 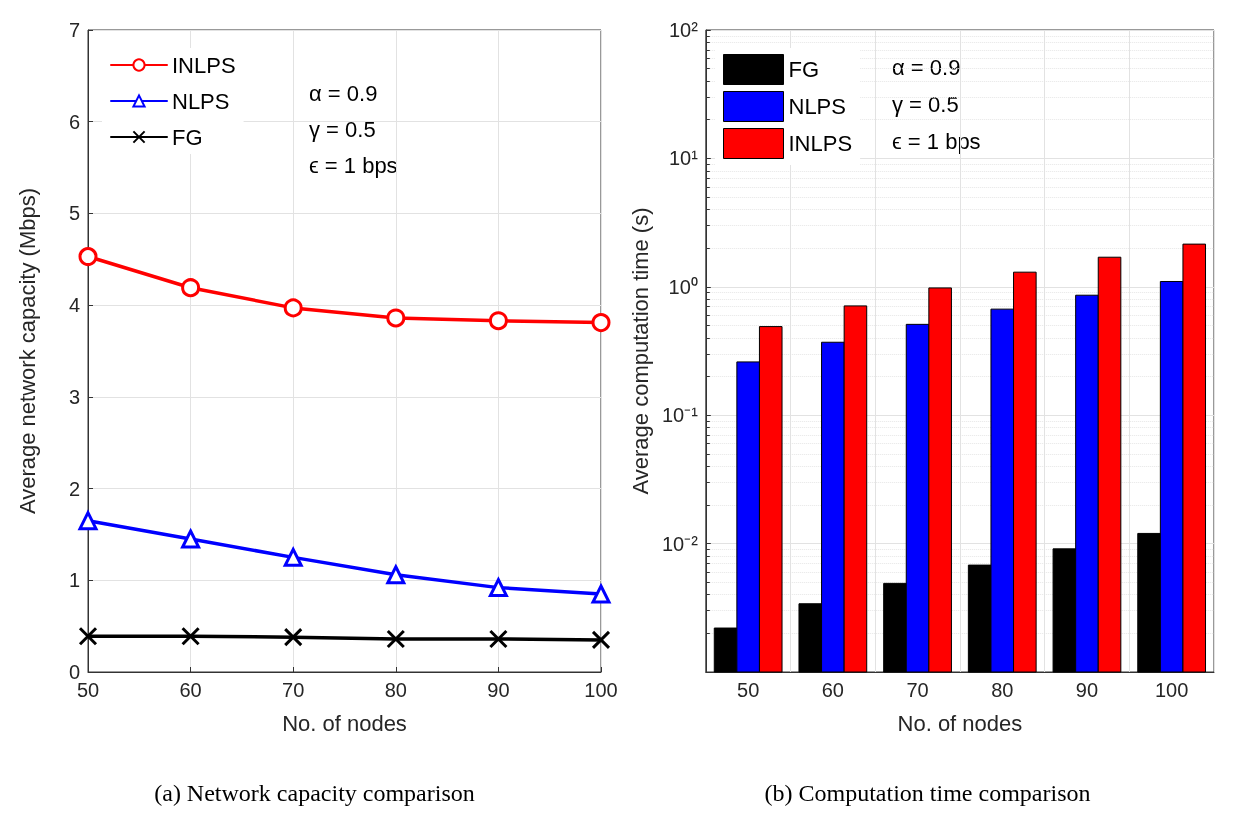 What do you see at coordinates (74, 213) in the screenshot?
I see `y-tick-label: 5` at bounding box center [74, 213].